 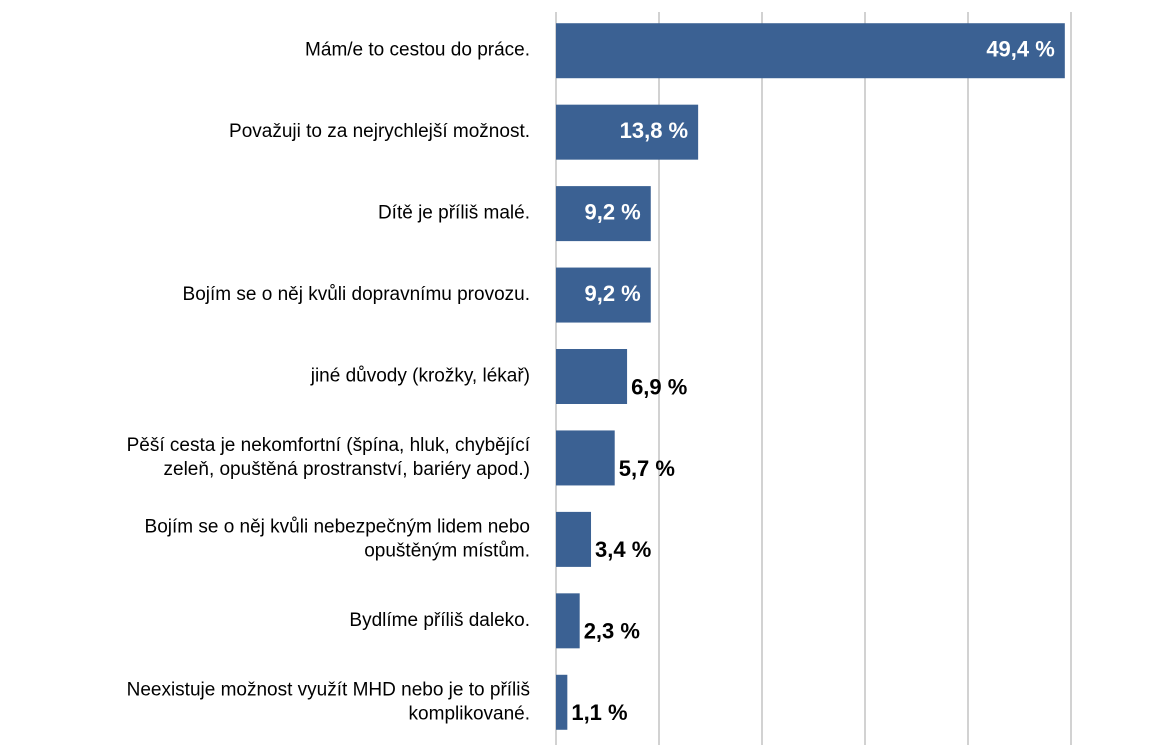 I want to click on value-label: 13,8 %, so click(x=654, y=130).